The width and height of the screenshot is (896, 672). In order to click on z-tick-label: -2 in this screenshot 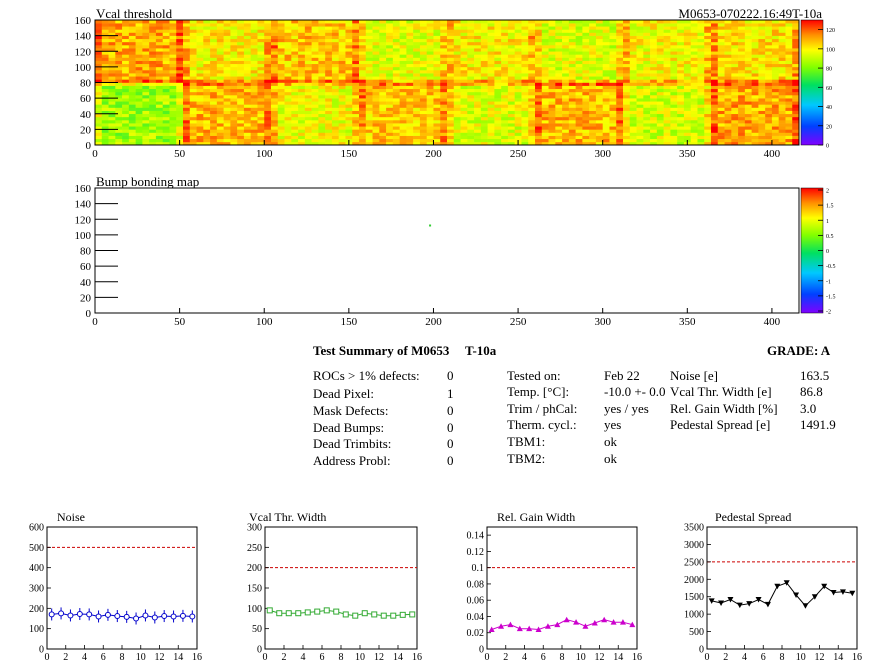, I will do `click(828, 313)`.